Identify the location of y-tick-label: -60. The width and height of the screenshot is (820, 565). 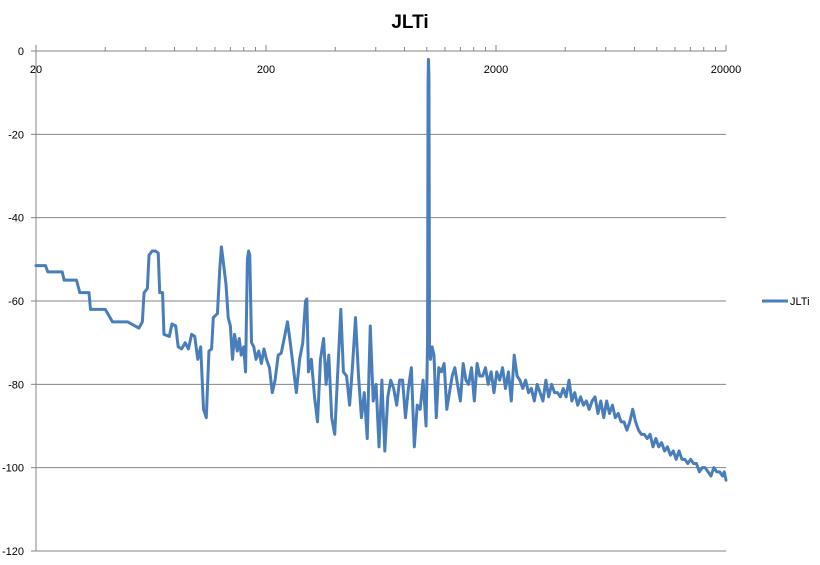
(16, 302).